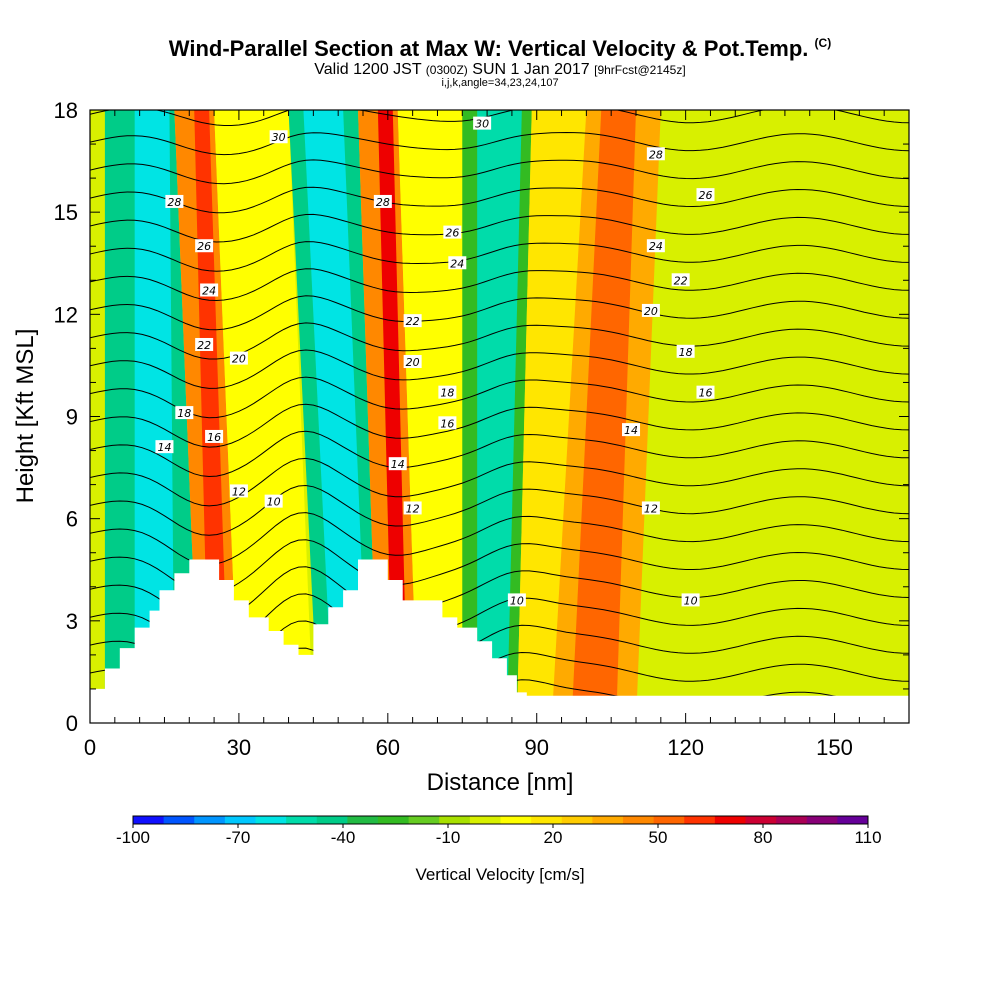  I want to click on theta-label-17: 16, so click(447, 423).